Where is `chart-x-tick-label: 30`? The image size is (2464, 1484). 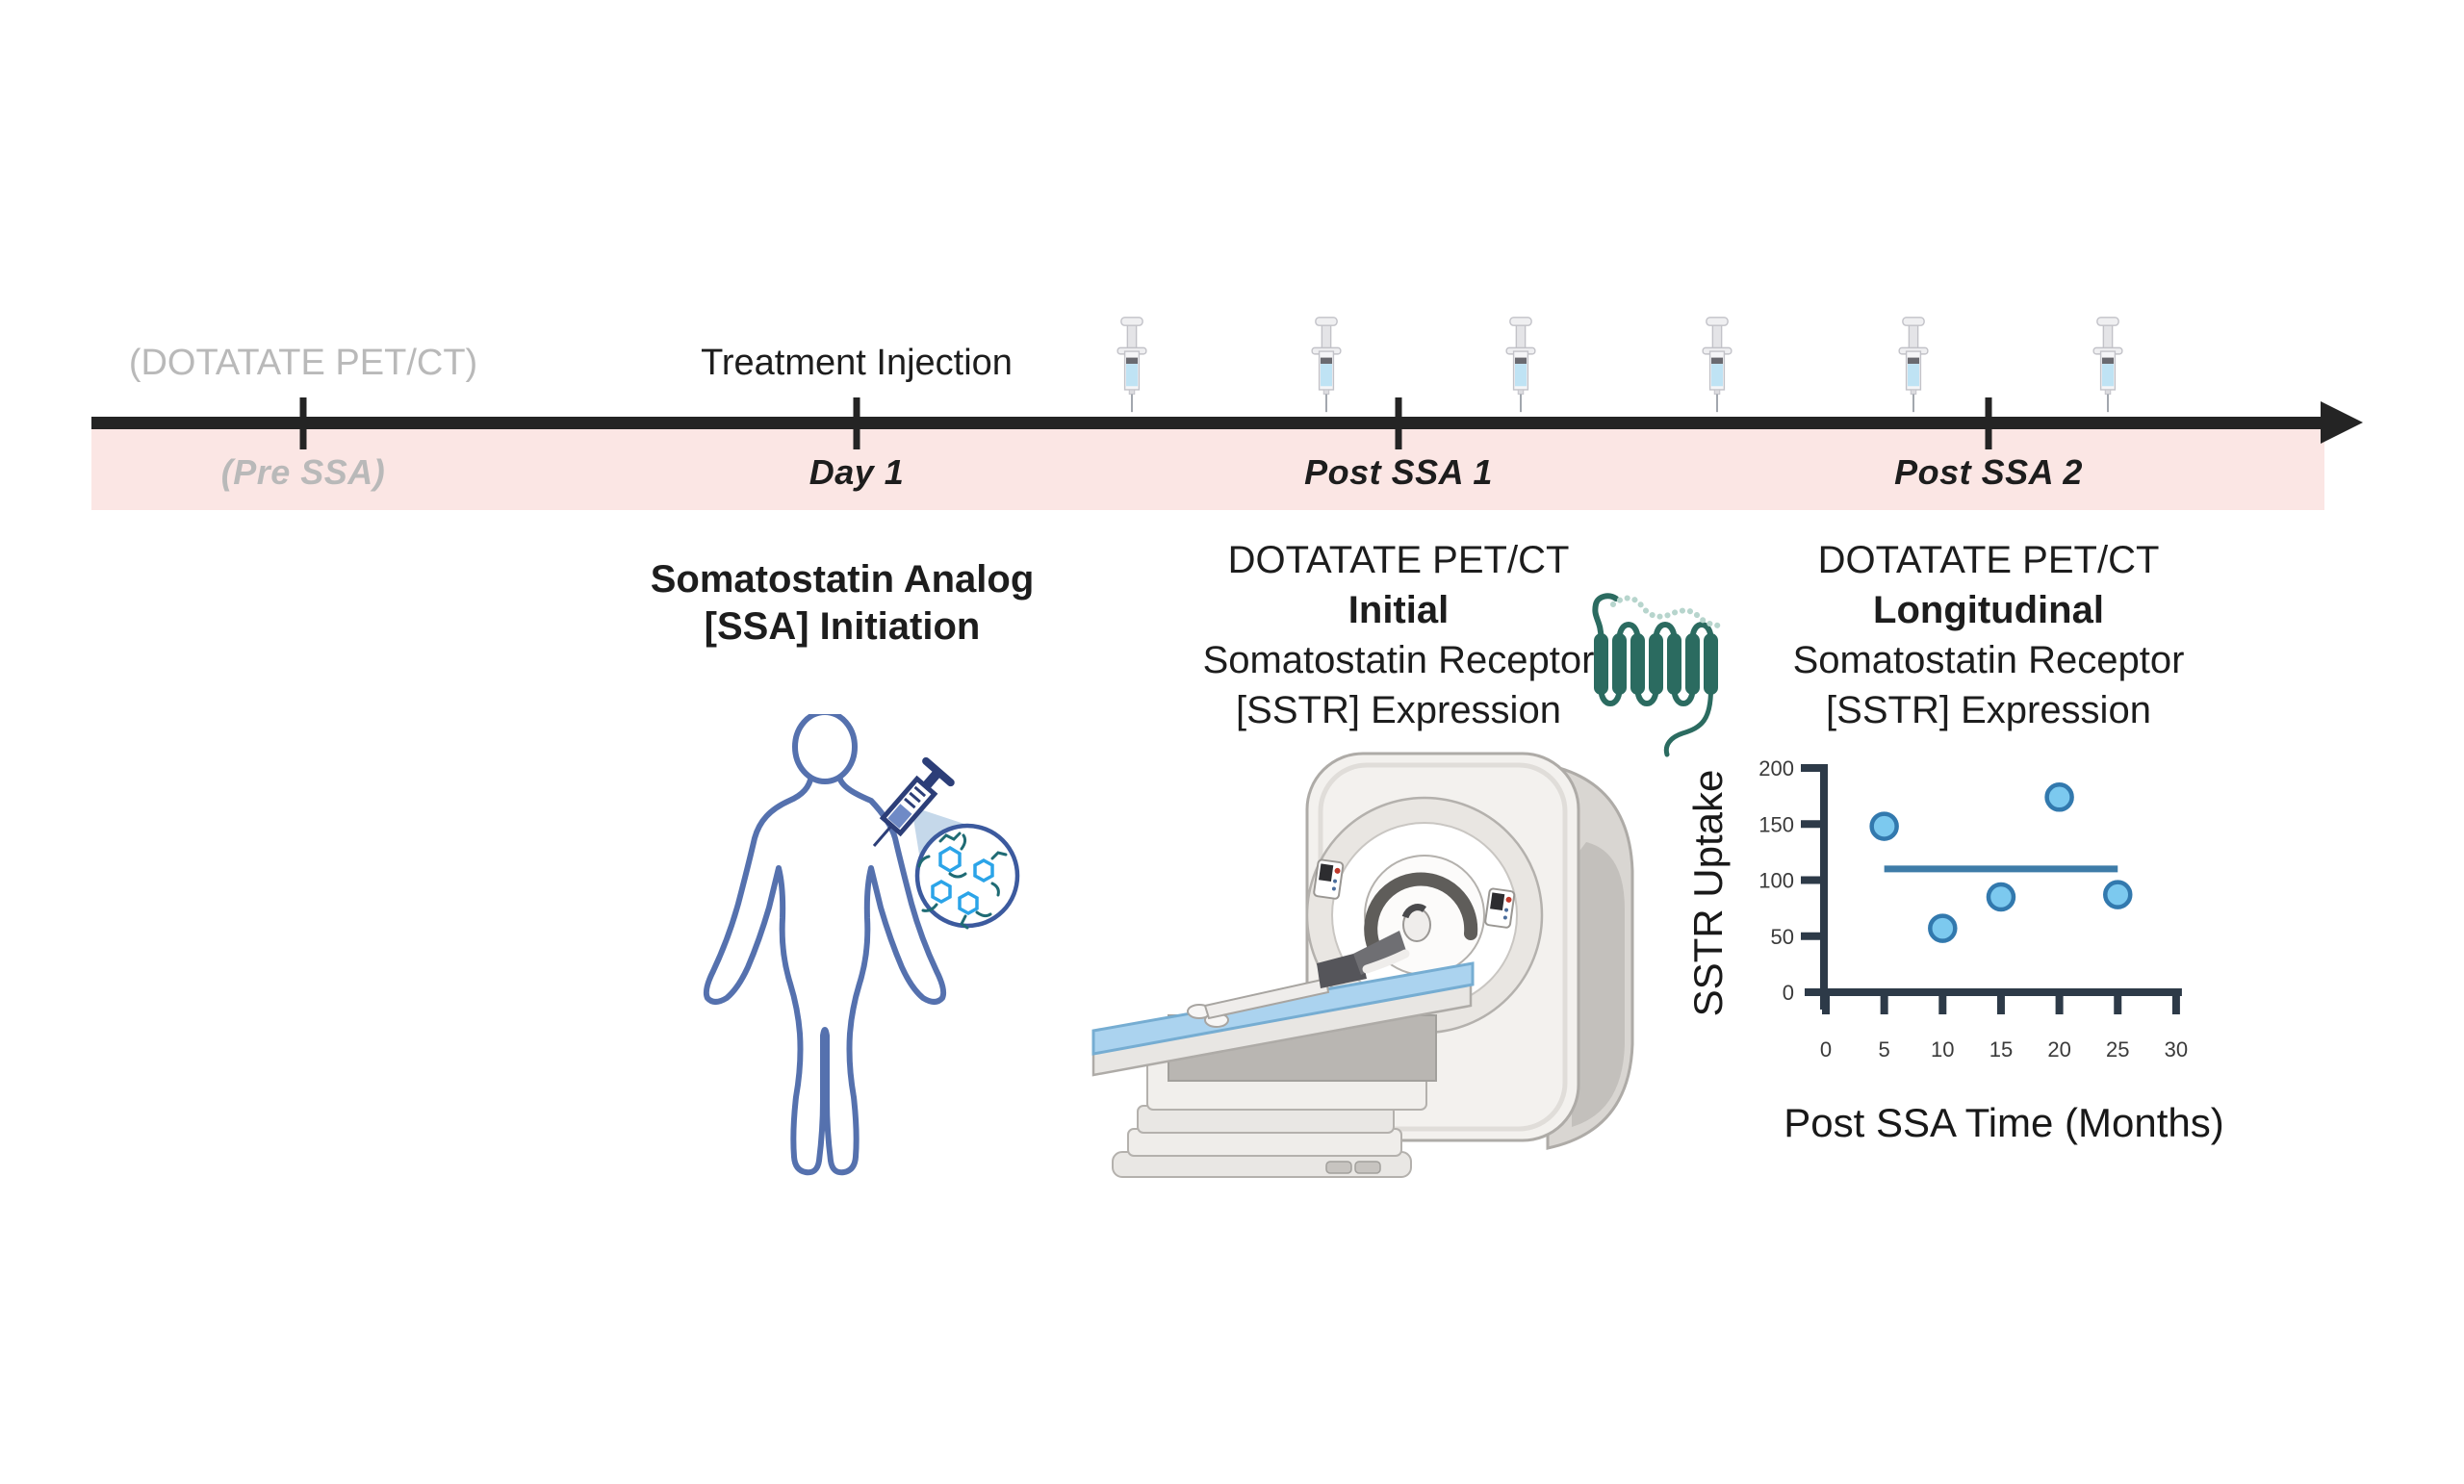 chart-x-tick-label: 30 is located at coordinates (2176, 1049).